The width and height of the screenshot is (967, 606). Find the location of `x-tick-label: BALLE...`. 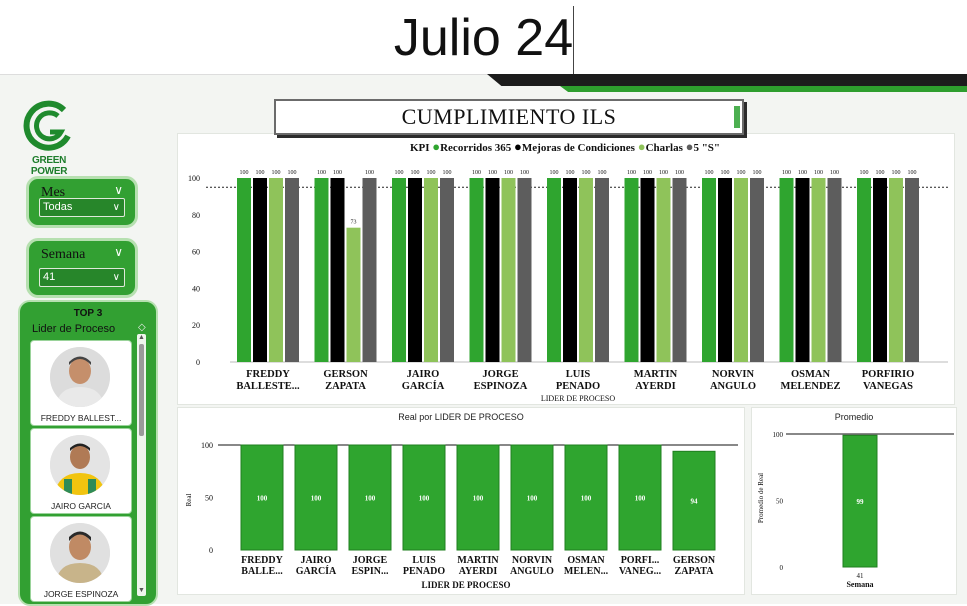

x-tick-label: BALLE... is located at coordinates (262, 571).